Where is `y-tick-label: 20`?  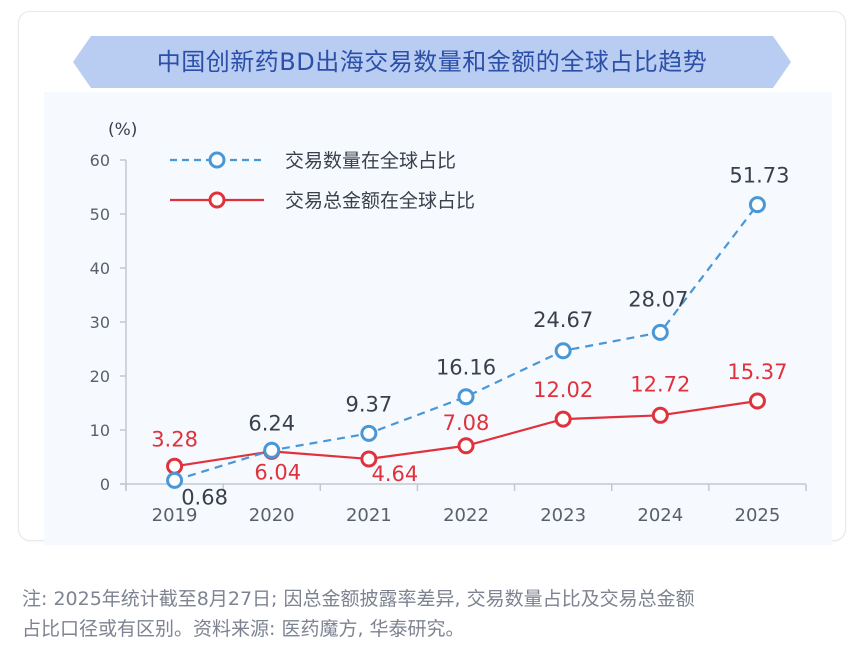
y-tick-label: 20 is located at coordinates (100, 376).